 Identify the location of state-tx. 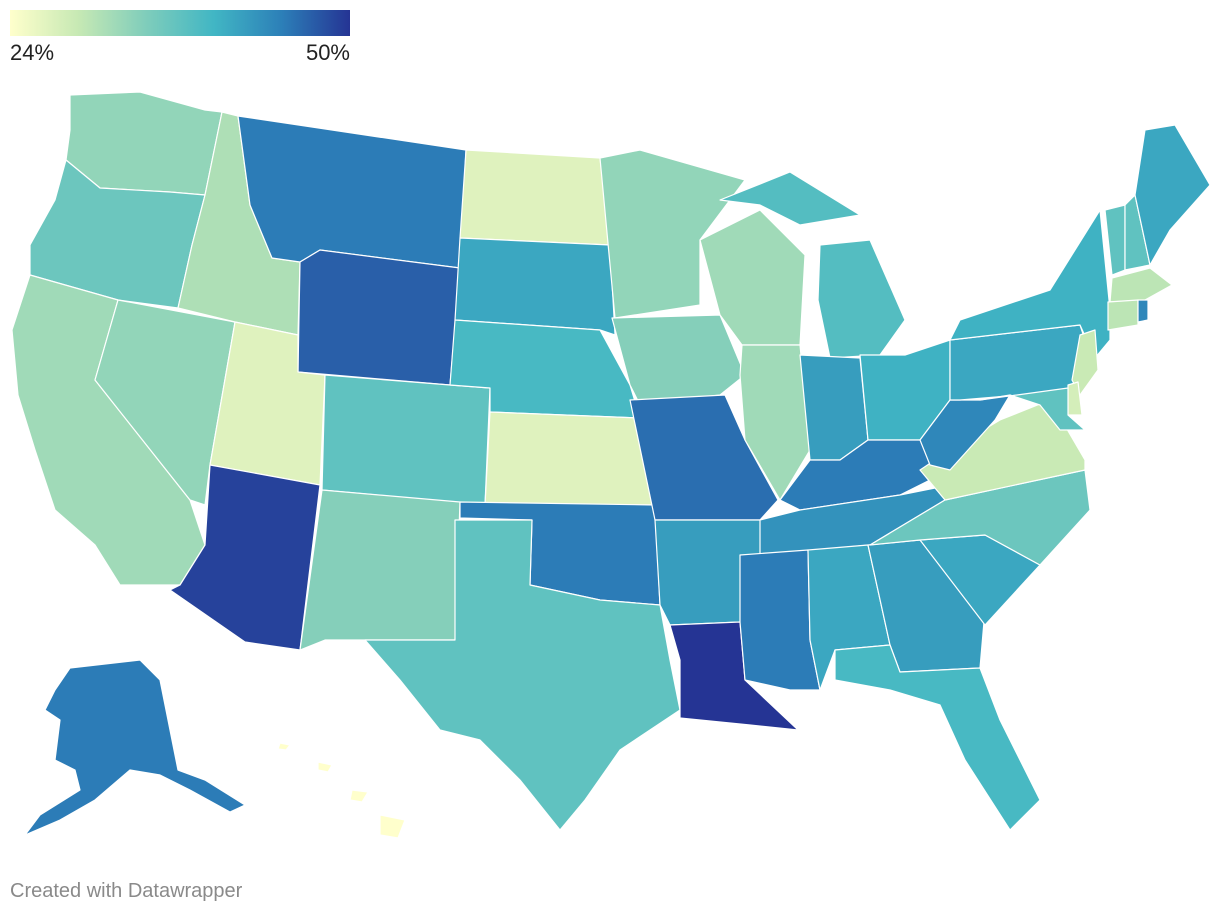
(522, 675).